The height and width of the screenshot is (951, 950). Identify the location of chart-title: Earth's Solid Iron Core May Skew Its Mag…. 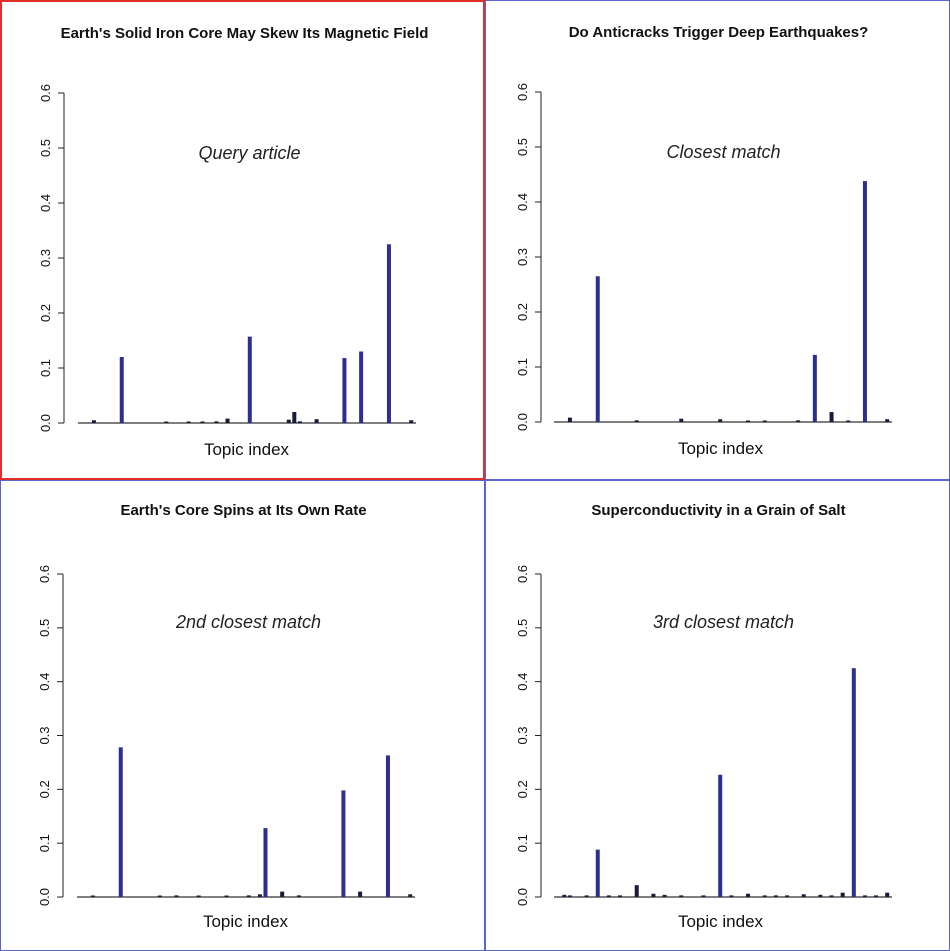
(245, 33).